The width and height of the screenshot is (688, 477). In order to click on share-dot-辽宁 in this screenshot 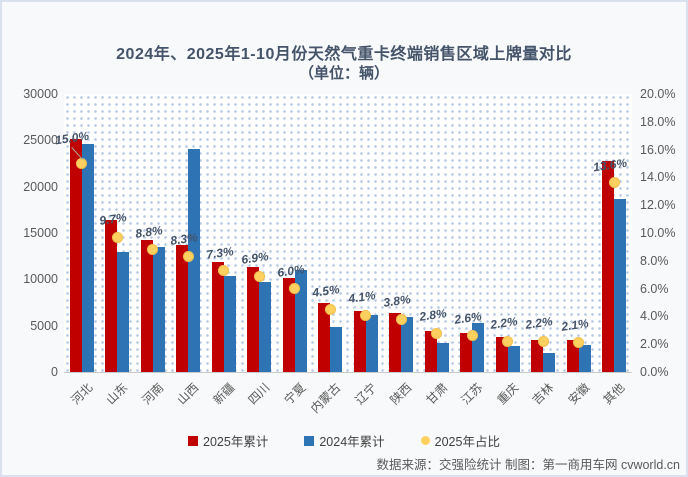, I will do `click(366, 315)`.